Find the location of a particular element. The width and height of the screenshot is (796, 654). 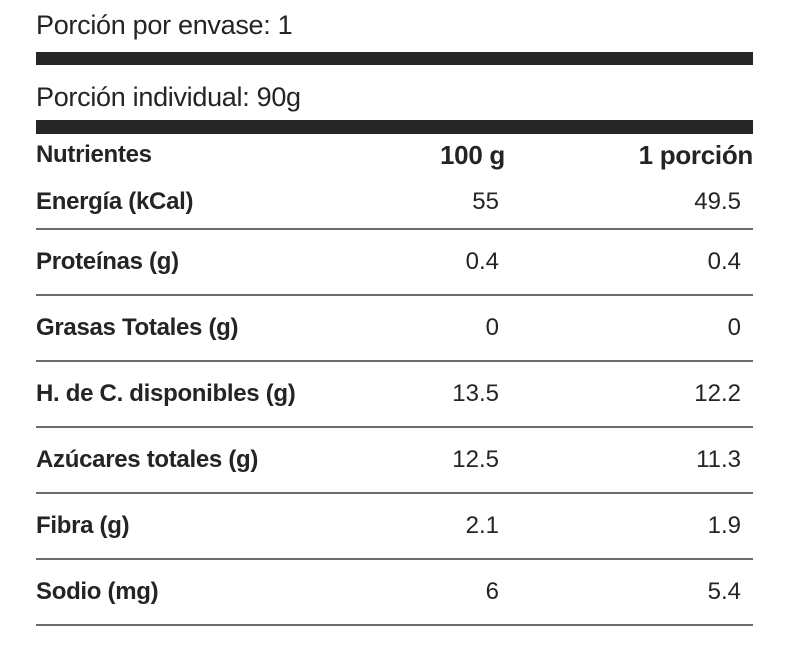

value-per-portion: 49.5 is located at coordinates (717, 201).